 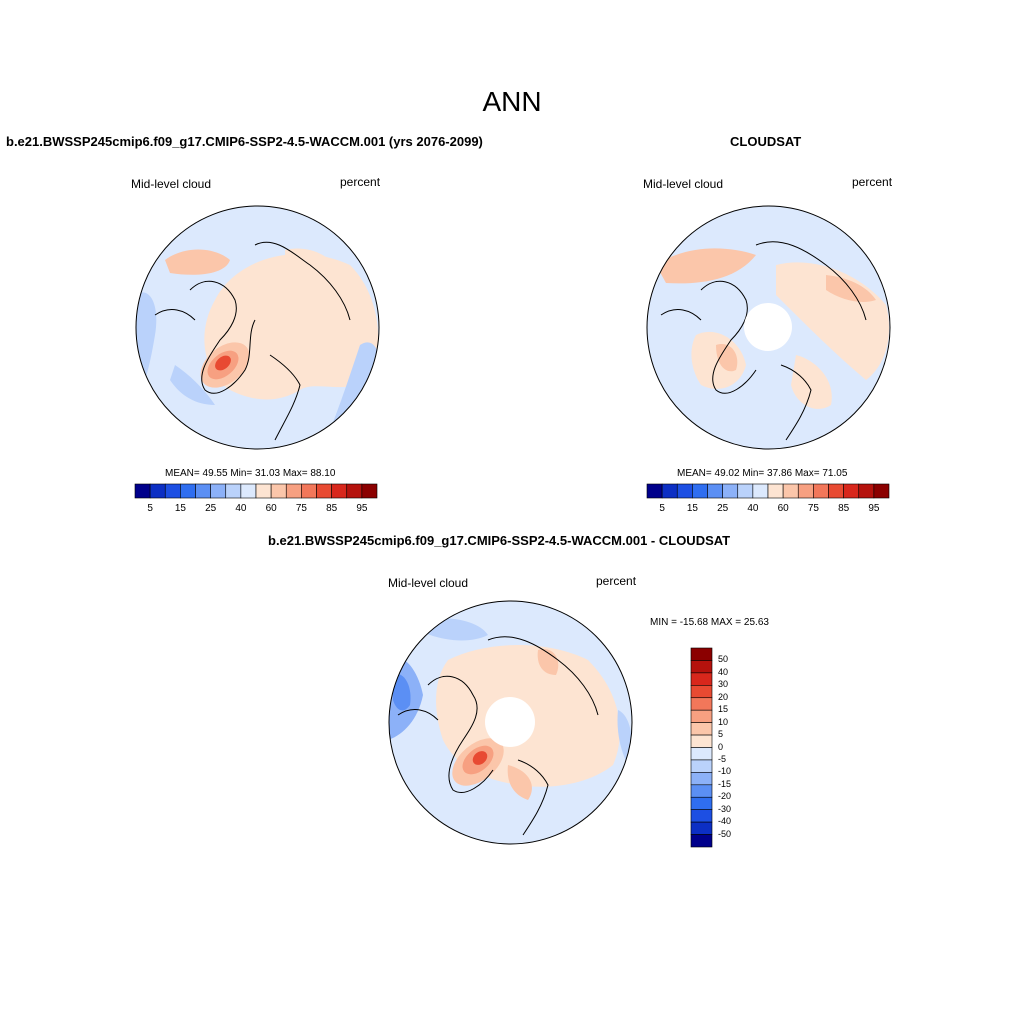 What do you see at coordinates (709, 622) in the screenshot?
I see `diff-stats: MIN = -15.68 MAX = 25.63` at bounding box center [709, 622].